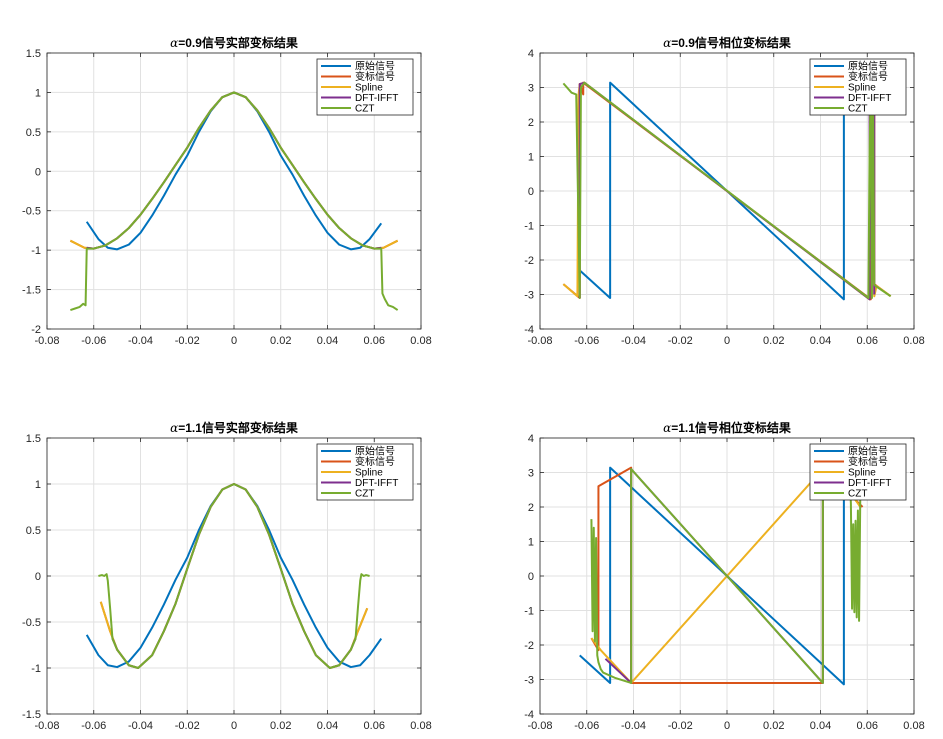  I want to click on chart-title: α=0.9信号实部变标结果, so click(234, 42).